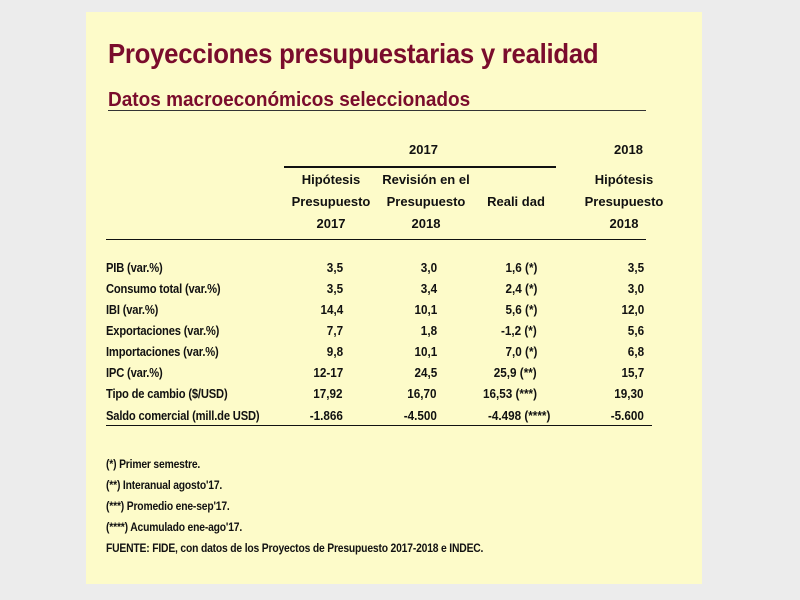 The height and width of the screenshot is (600, 800). What do you see at coordinates (134, 372) in the screenshot?
I see `row-label-ipc: IPC (var.%)` at bounding box center [134, 372].